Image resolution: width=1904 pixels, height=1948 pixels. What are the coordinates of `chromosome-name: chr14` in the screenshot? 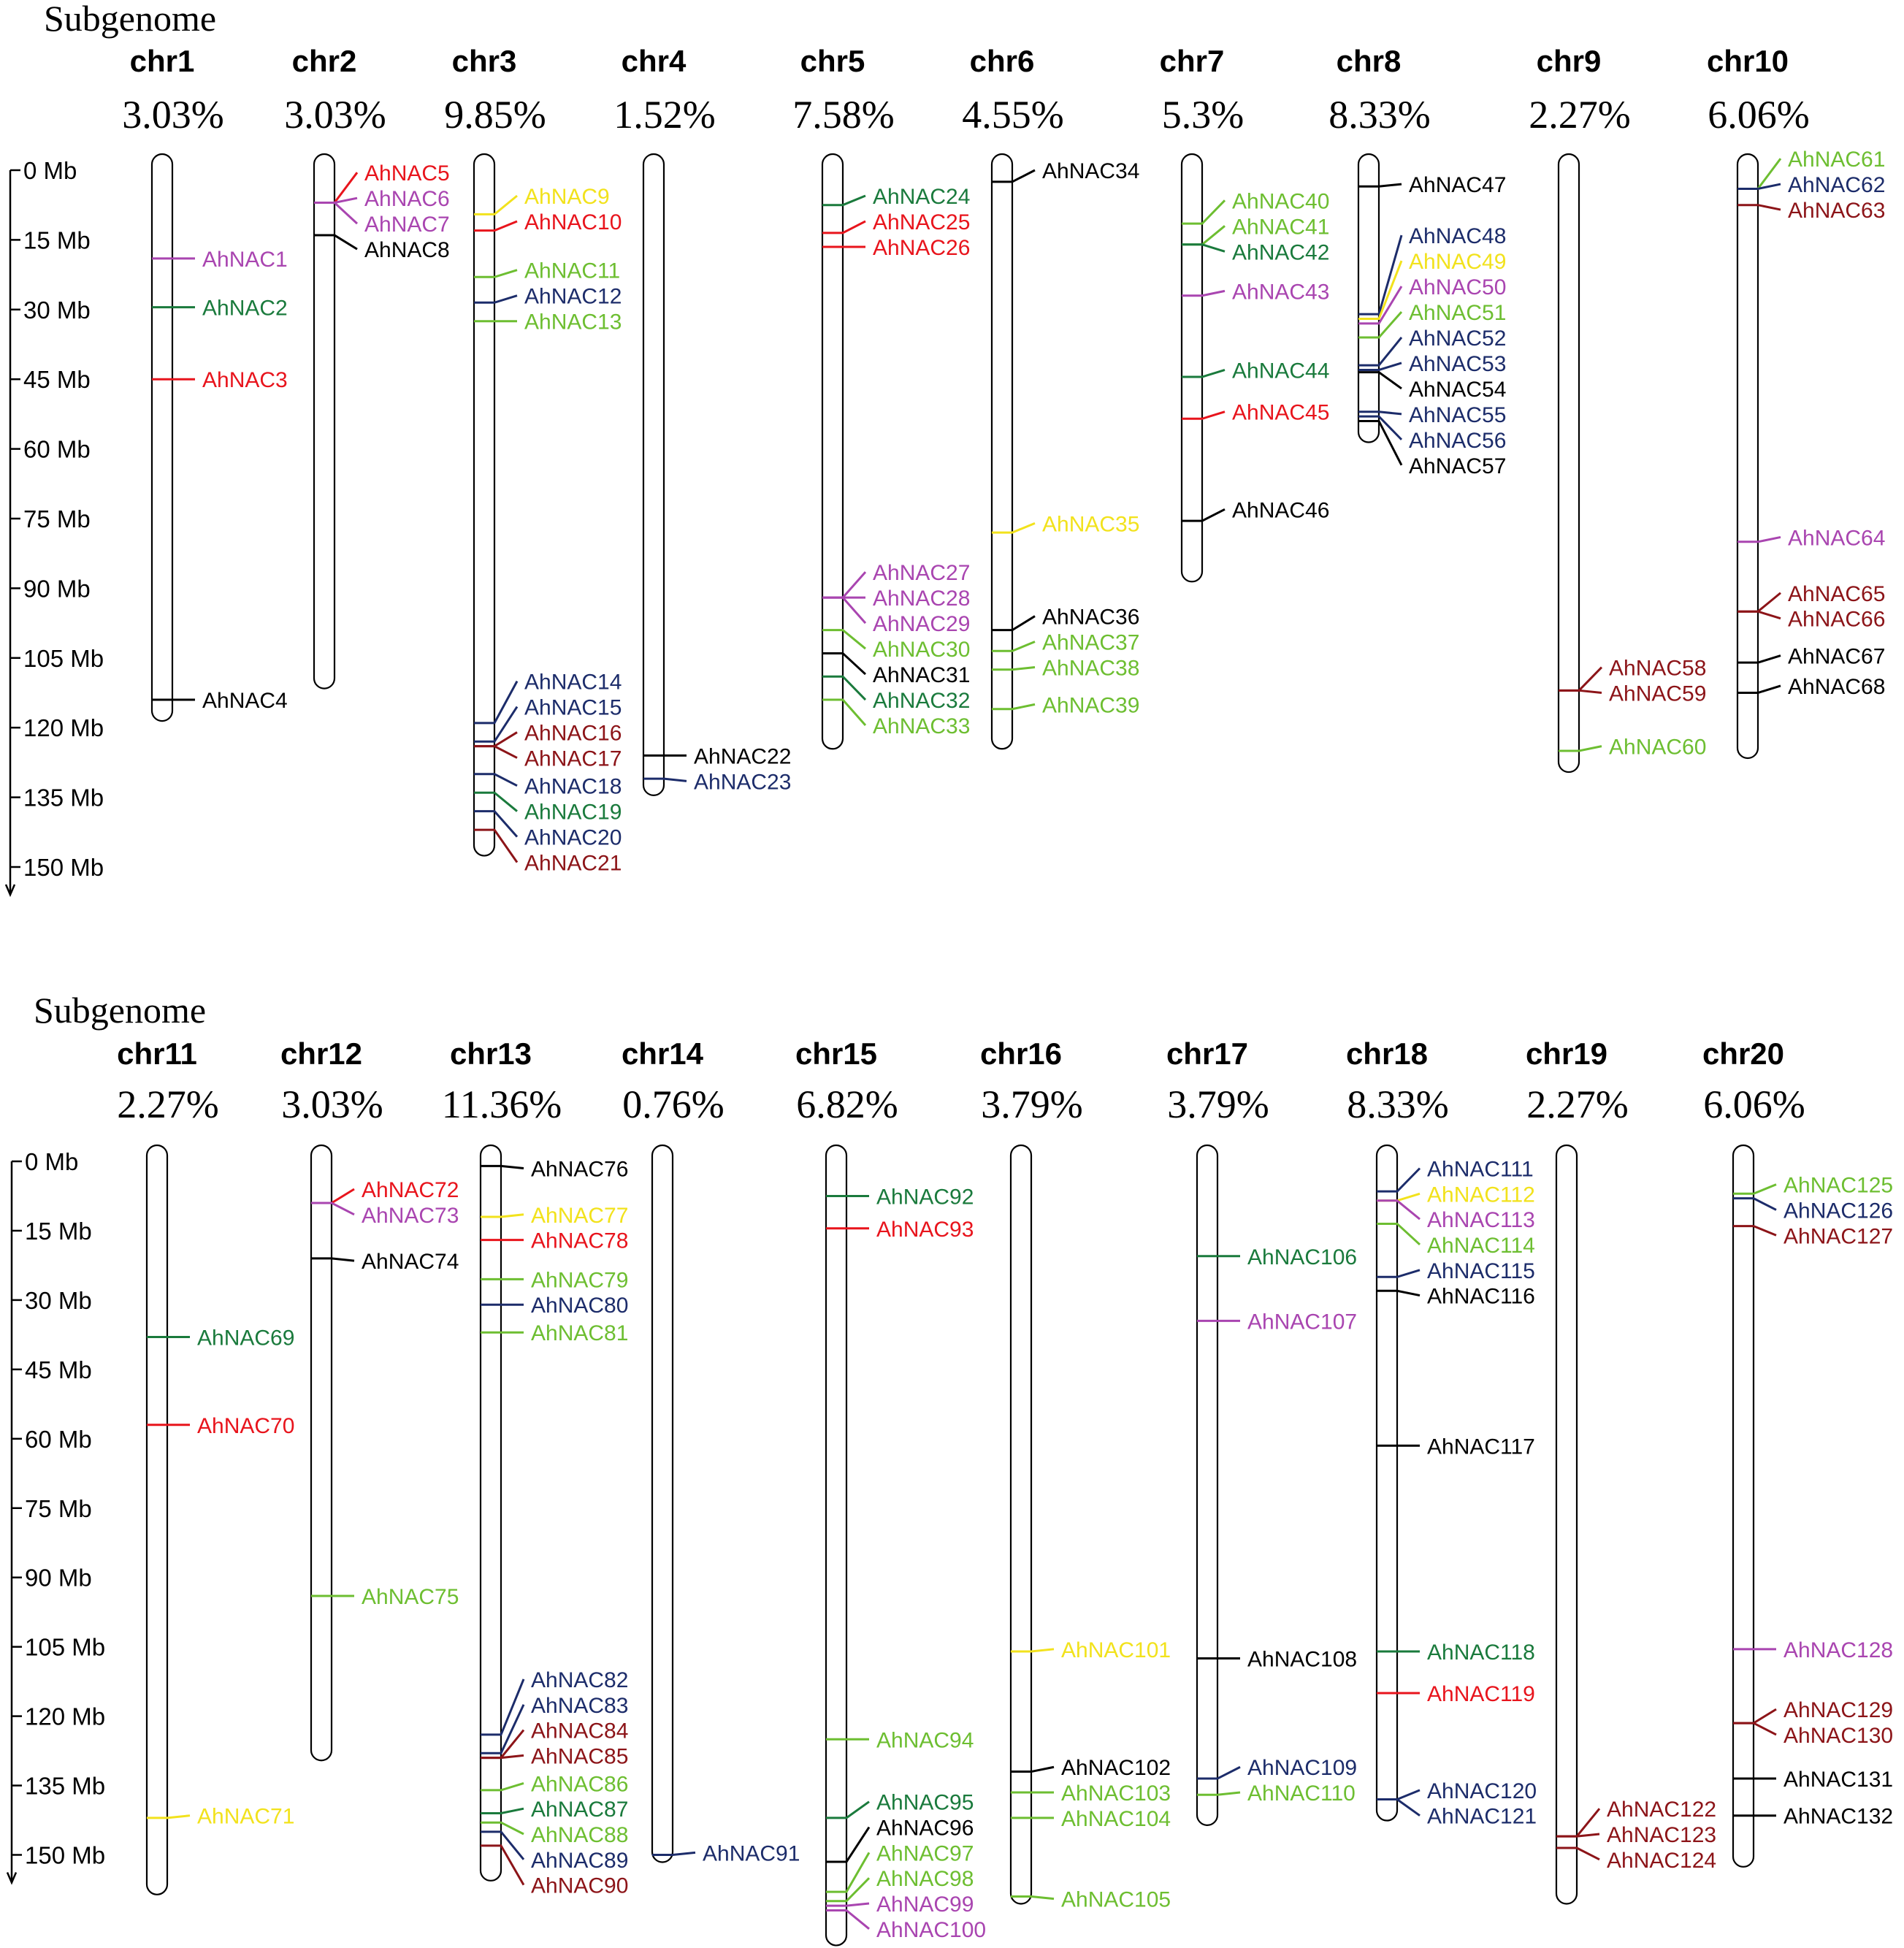 It's located at (663, 1054).